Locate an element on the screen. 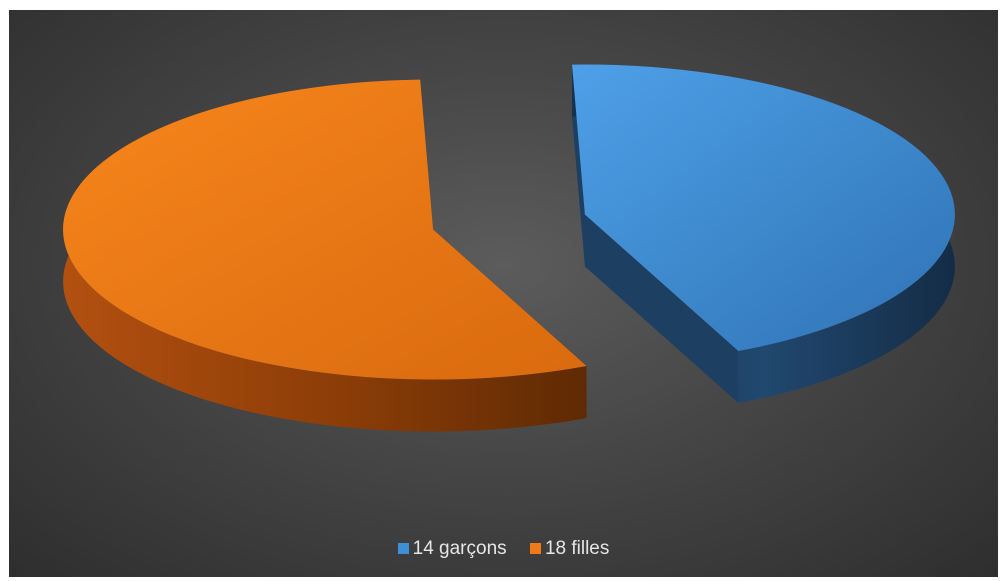 The height and width of the screenshot is (581, 1002). legend-label-1: 18 filles is located at coordinates (577, 548).